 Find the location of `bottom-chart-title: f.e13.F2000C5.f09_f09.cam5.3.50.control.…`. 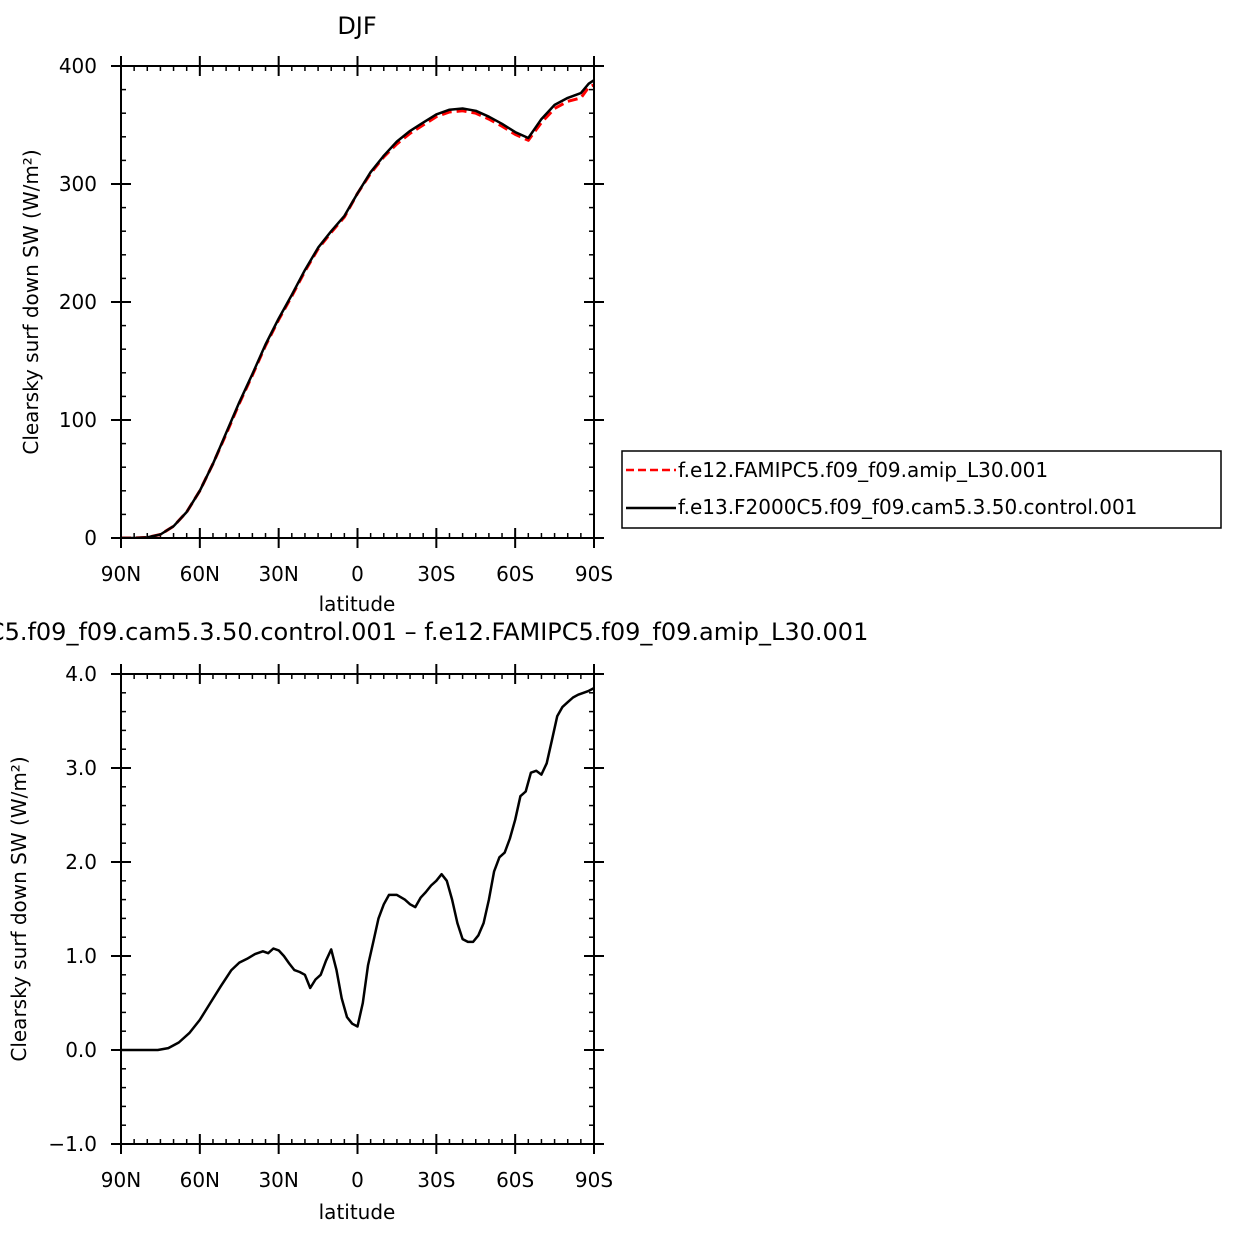

bottom-chart-title: f.e13.F2000C5.f09_f09.cam5.3.50.control.… is located at coordinates (434, 632).